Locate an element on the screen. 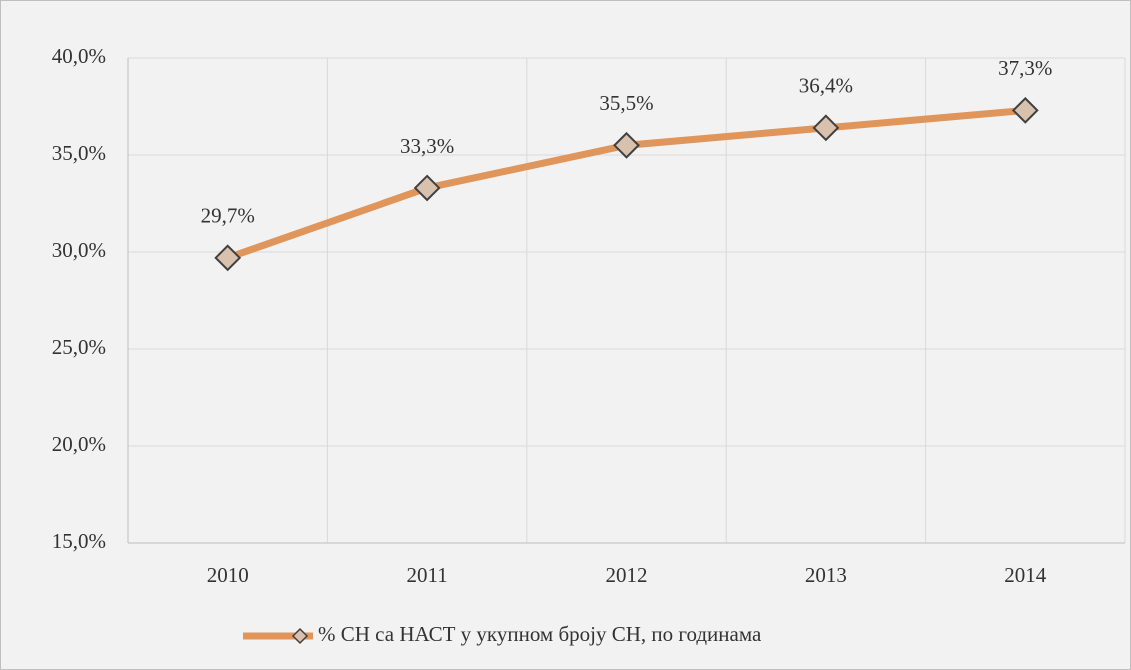  x-tick-label: 2013 is located at coordinates (826, 575).